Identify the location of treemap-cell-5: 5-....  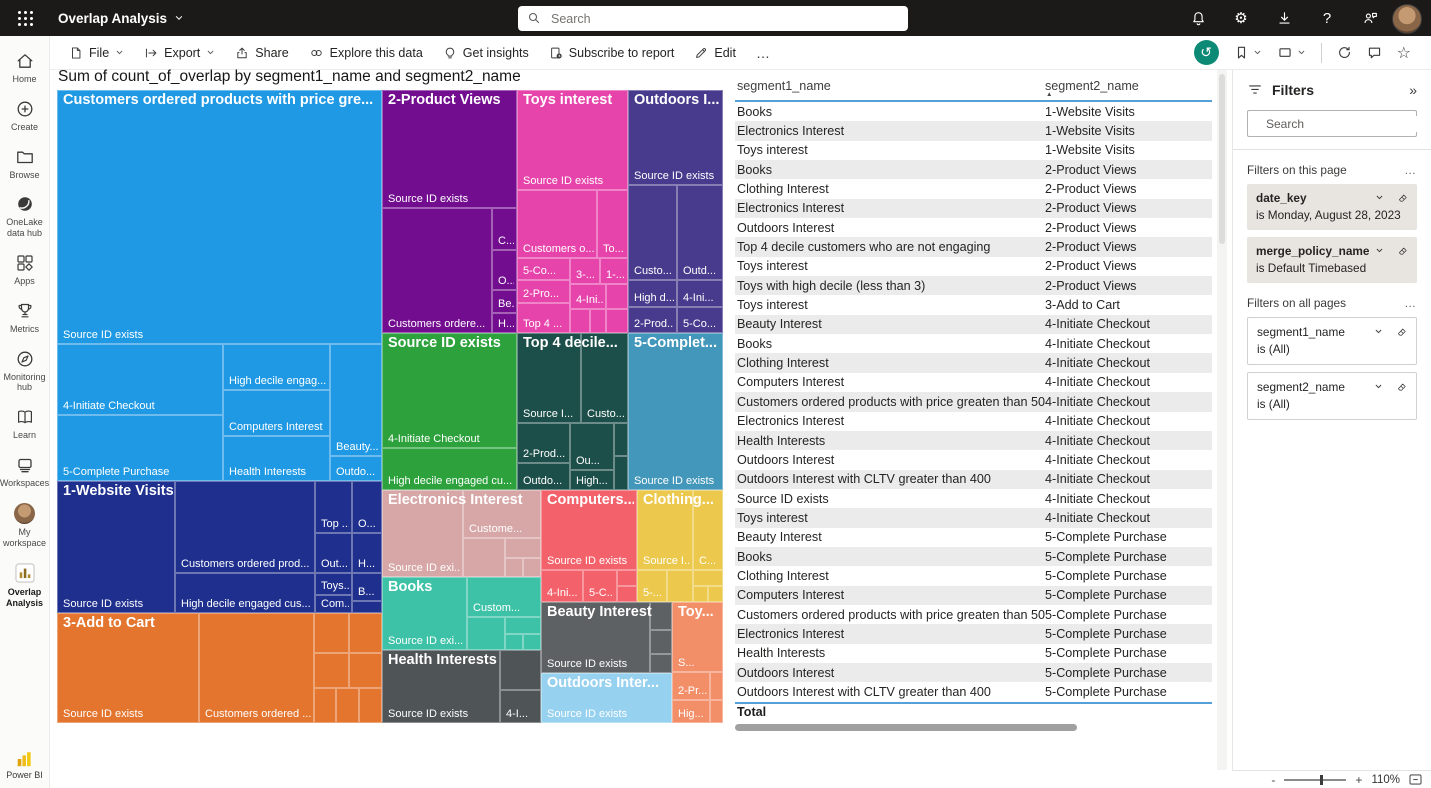
(652, 586).